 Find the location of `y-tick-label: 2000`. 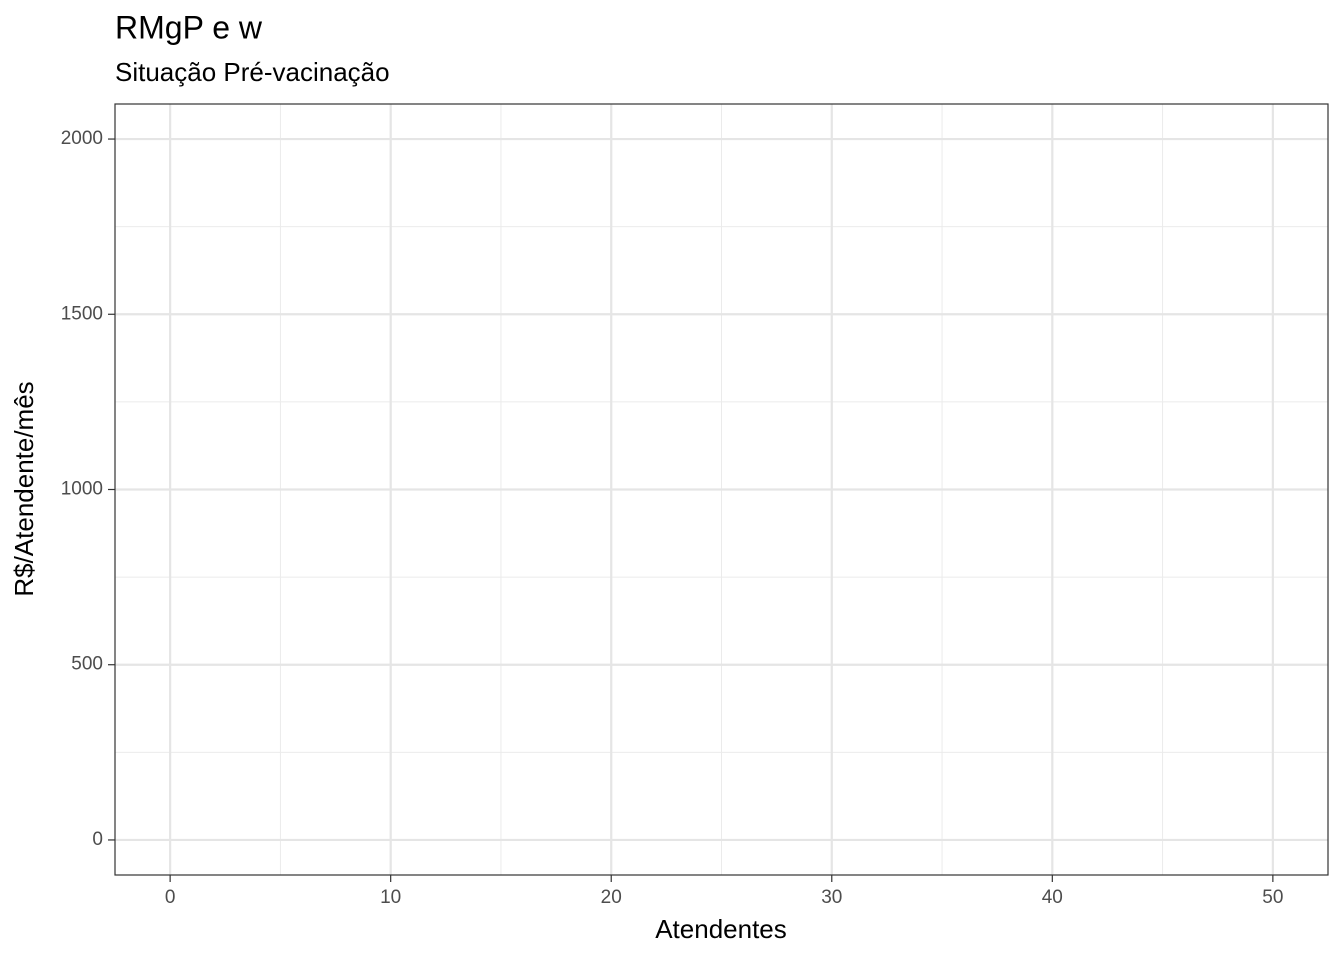

y-tick-label: 2000 is located at coordinates (82, 138).